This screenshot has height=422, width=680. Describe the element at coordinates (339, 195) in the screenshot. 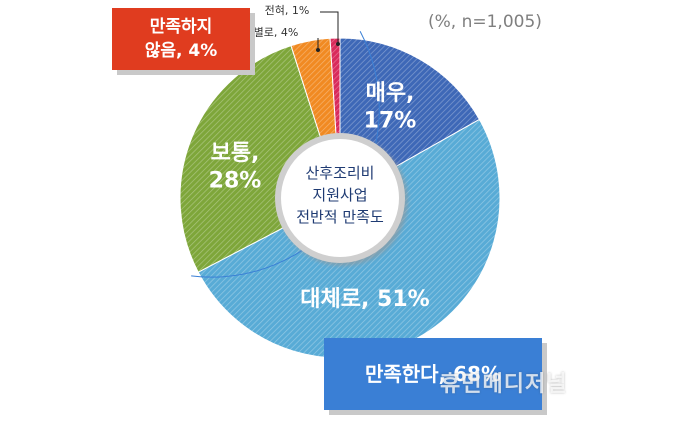

I see `center-label-2: 지원사업` at that location.